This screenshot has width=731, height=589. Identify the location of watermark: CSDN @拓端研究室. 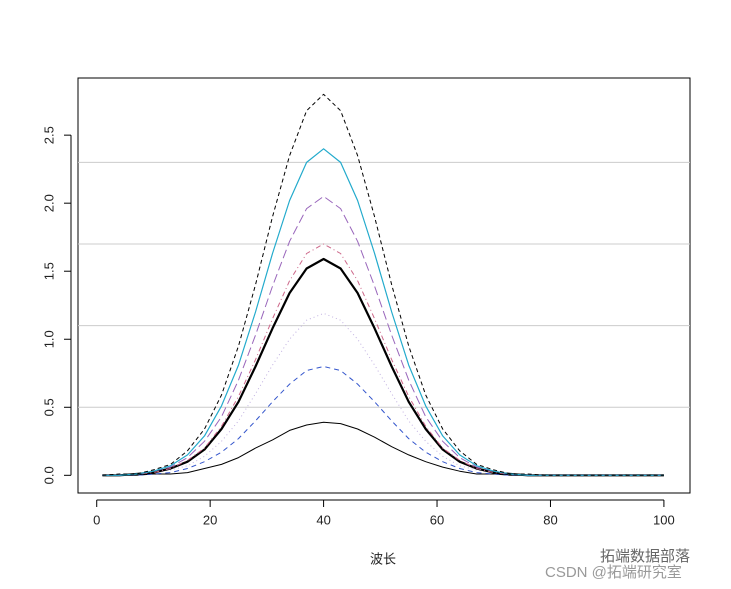
(613, 572).